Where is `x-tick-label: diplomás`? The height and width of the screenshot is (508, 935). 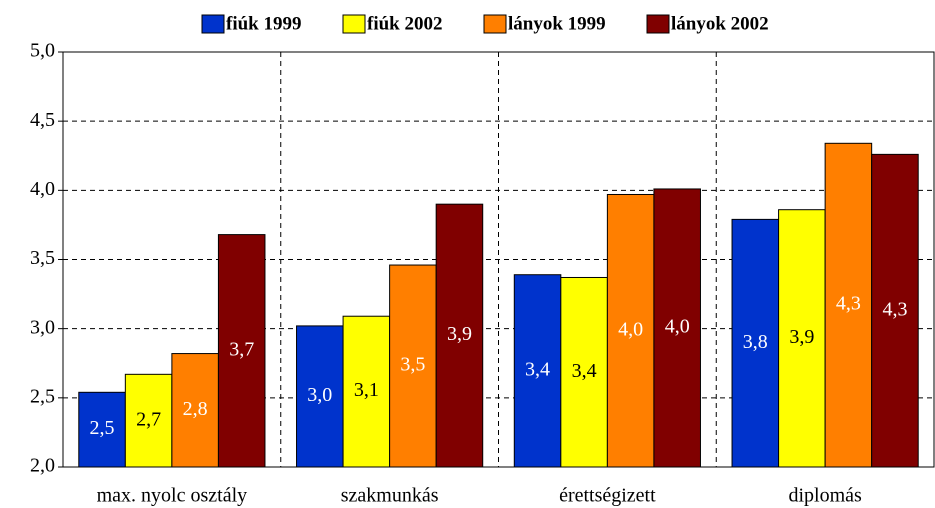
x-tick-label: diplomás is located at coordinates (825, 496).